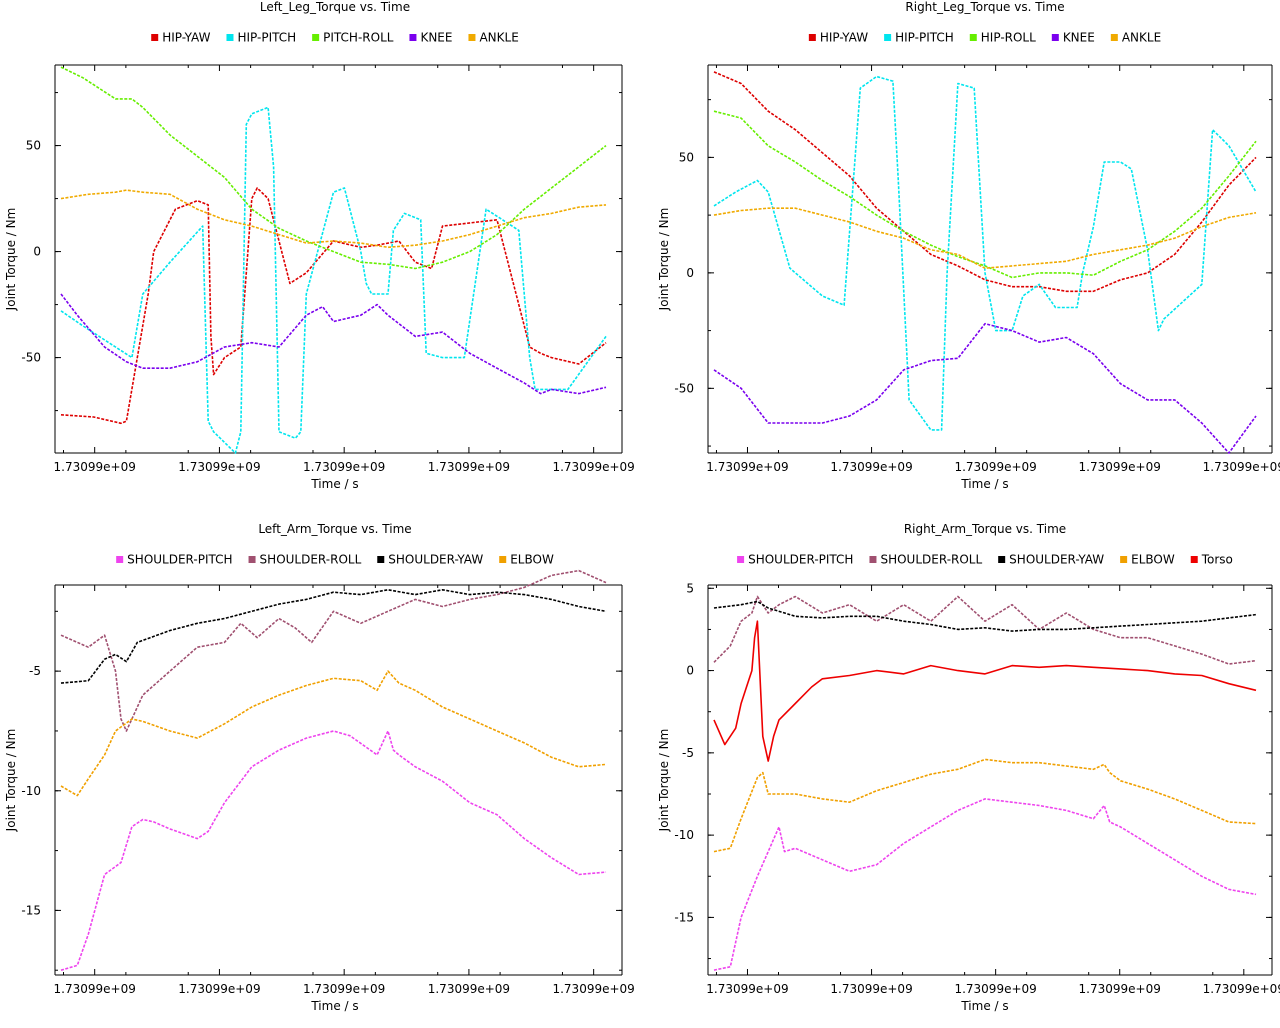  Describe the element at coordinates (334, 529) in the screenshot. I see `chart-title: Left_Arm_Torque vs. Time` at that location.